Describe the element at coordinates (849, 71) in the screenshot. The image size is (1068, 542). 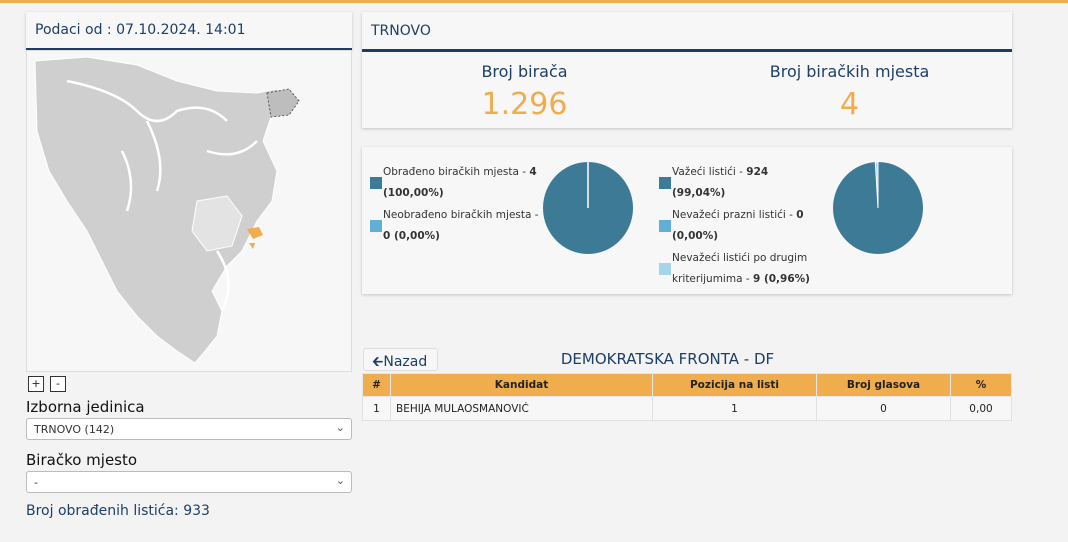
I see `stations-label: Broj biračkih mjesta` at that location.